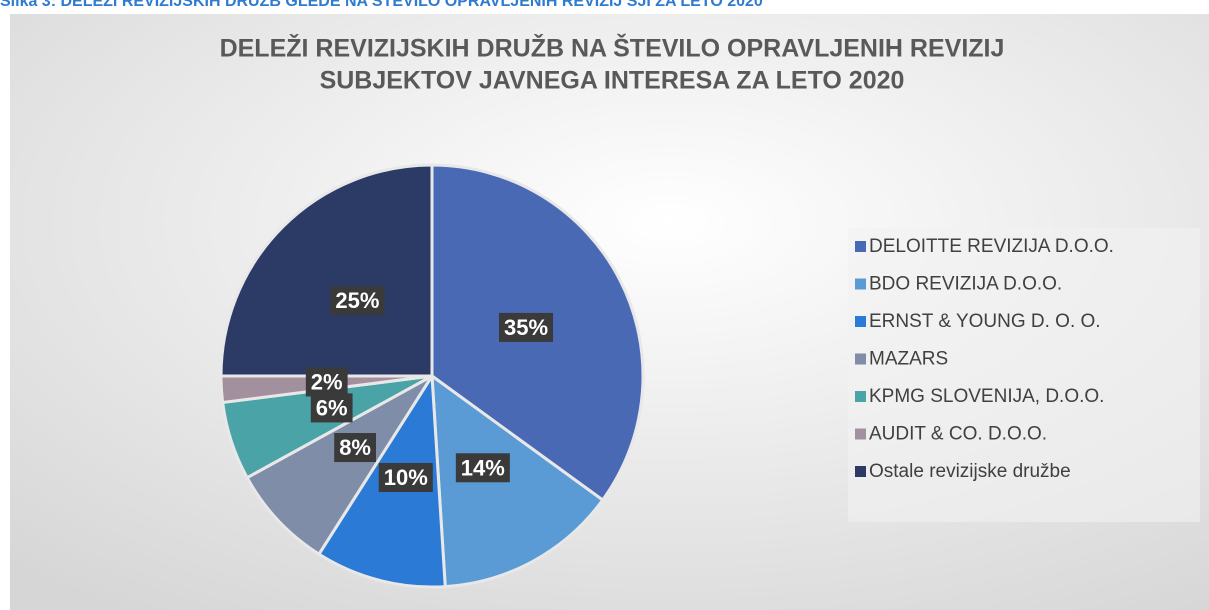 This screenshot has height=610, width=1209. I want to click on data-label: 10%, so click(406, 477).